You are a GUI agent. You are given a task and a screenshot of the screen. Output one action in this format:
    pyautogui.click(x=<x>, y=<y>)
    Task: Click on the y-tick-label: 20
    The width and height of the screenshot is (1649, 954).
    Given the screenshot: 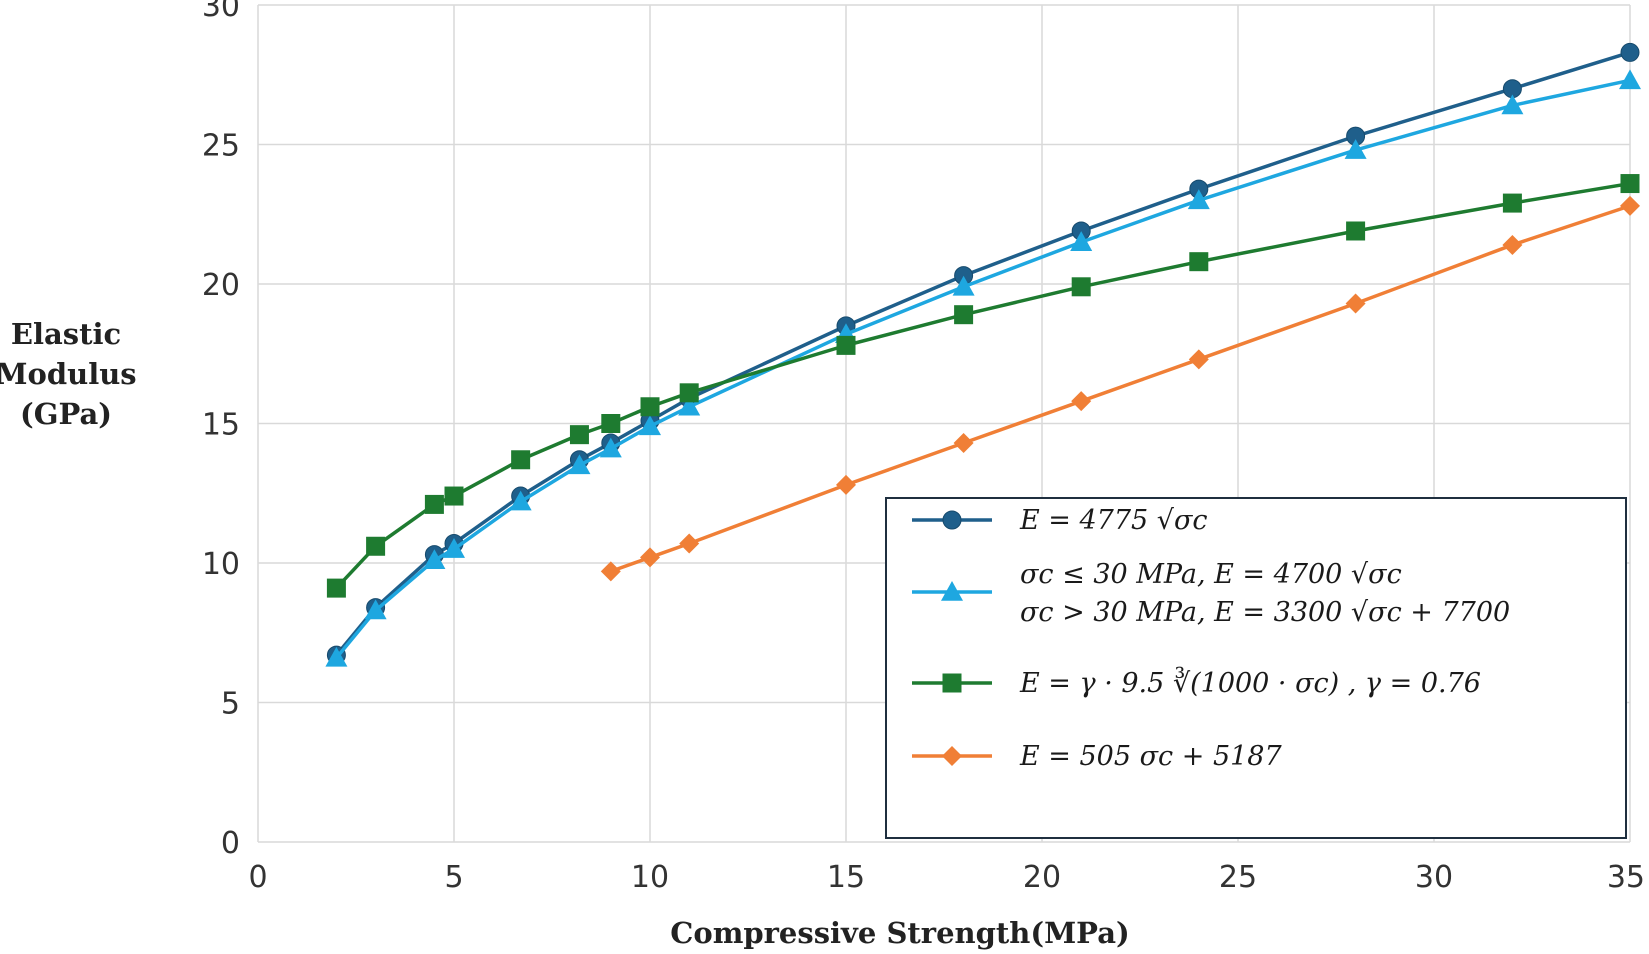 What is the action you would take?
    pyautogui.click(x=221, y=285)
    